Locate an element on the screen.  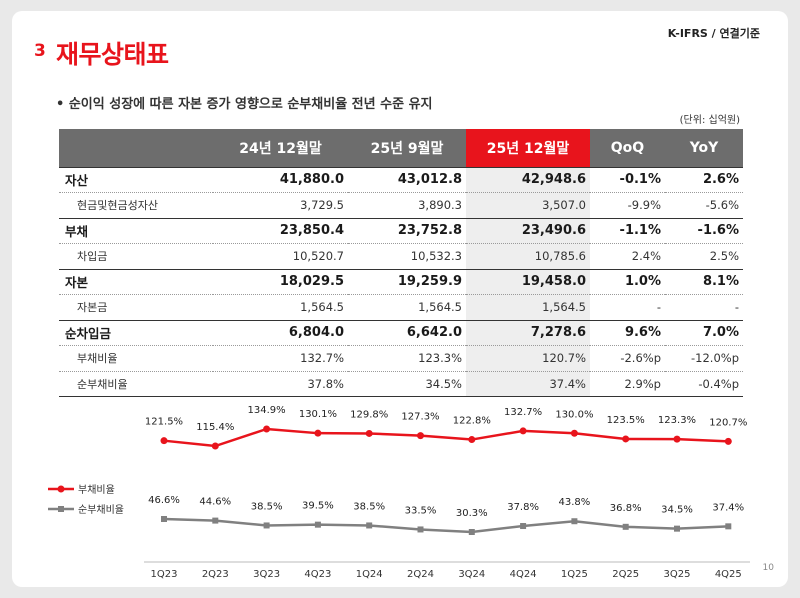
x-tick-label: 2Q25 is located at coordinates (625, 574).